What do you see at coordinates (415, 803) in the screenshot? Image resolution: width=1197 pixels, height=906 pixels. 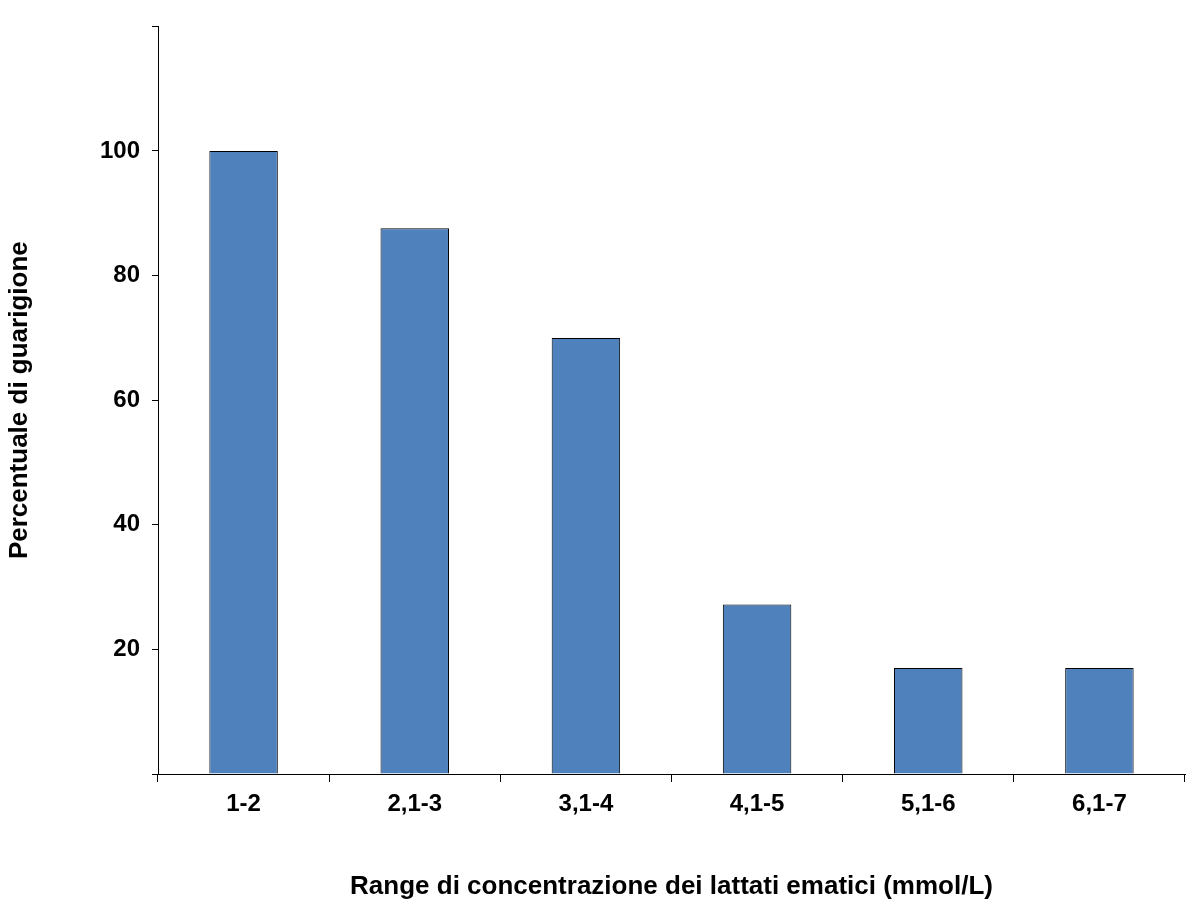 I see `x-tick-label: 2,1-3` at bounding box center [415, 803].